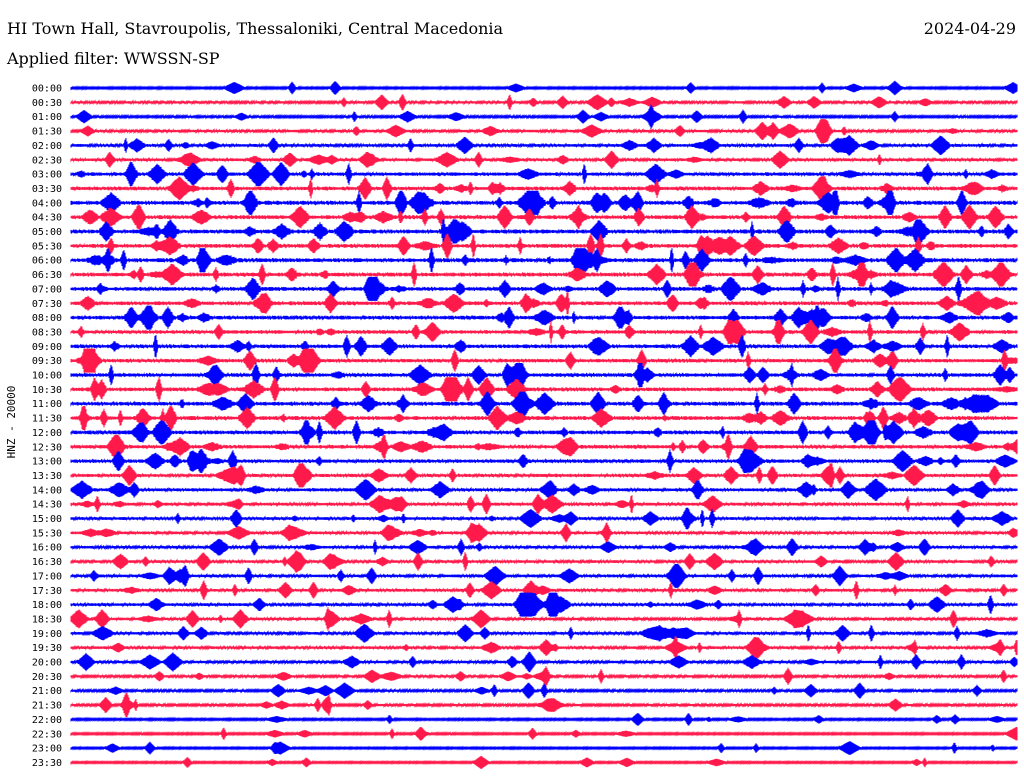  What do you see at coordinates (47, 763) in the screenshot?
I see `row-time-label: 23:30` at bounding box center [47, 763].